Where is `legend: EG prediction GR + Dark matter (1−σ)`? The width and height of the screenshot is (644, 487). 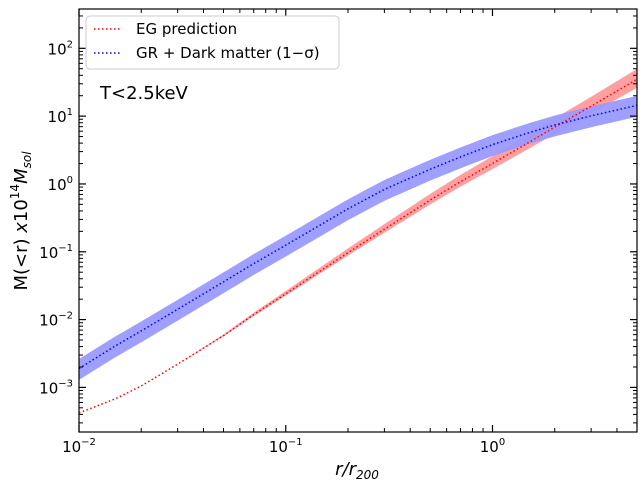 legend: EG prediction GR + Dark matter (1−σ) is located at coordinates (212, 42).